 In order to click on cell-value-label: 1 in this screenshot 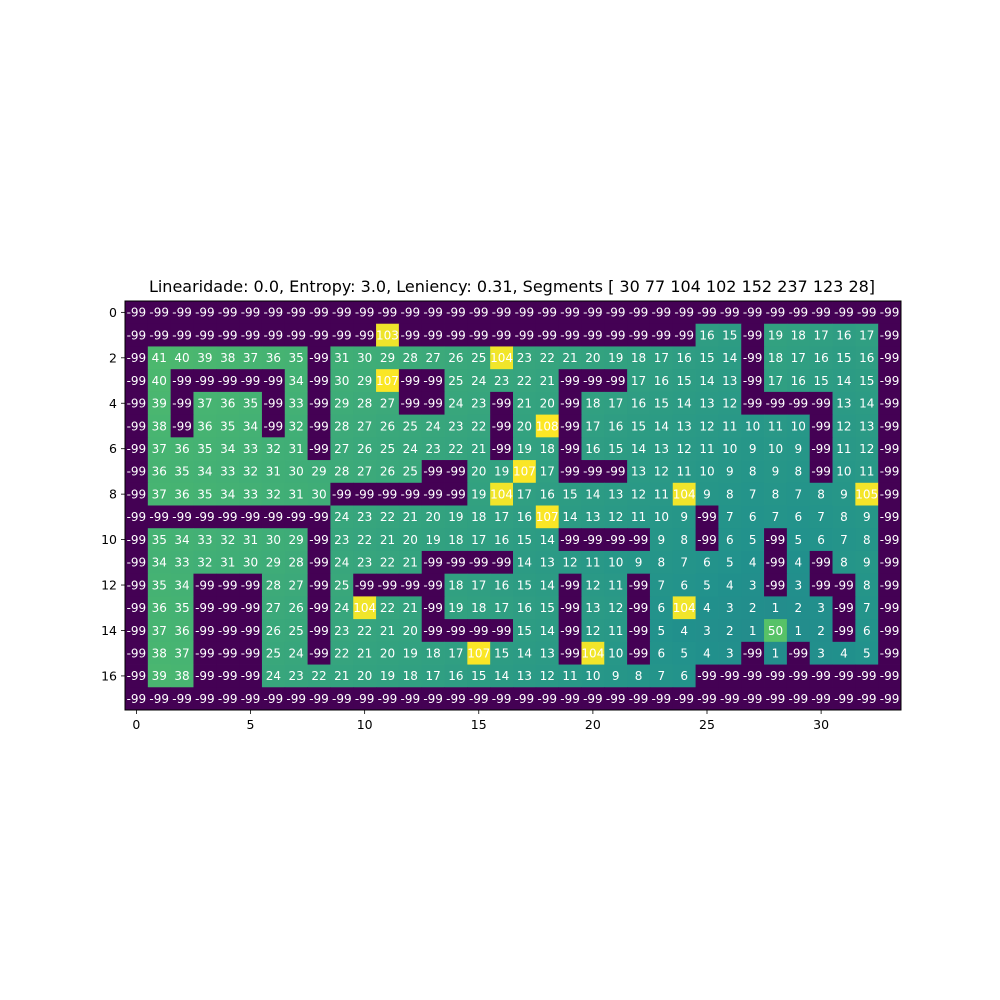, I will do `click(798, 631)`.